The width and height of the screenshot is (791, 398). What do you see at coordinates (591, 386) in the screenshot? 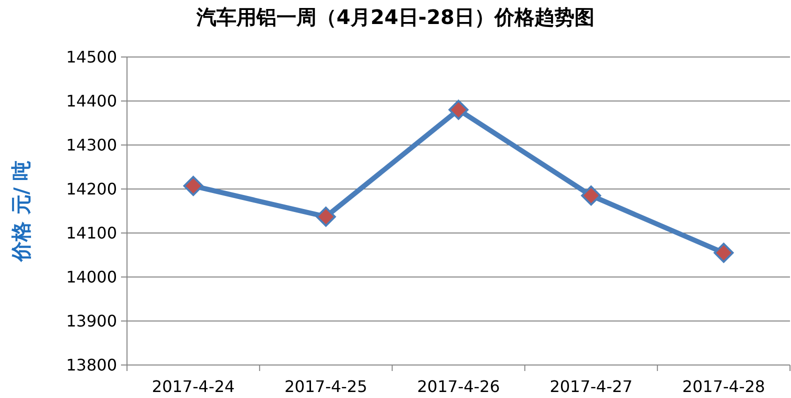
I see `x-tick-label: 2017-4-27` at bounding box center [591, 386].